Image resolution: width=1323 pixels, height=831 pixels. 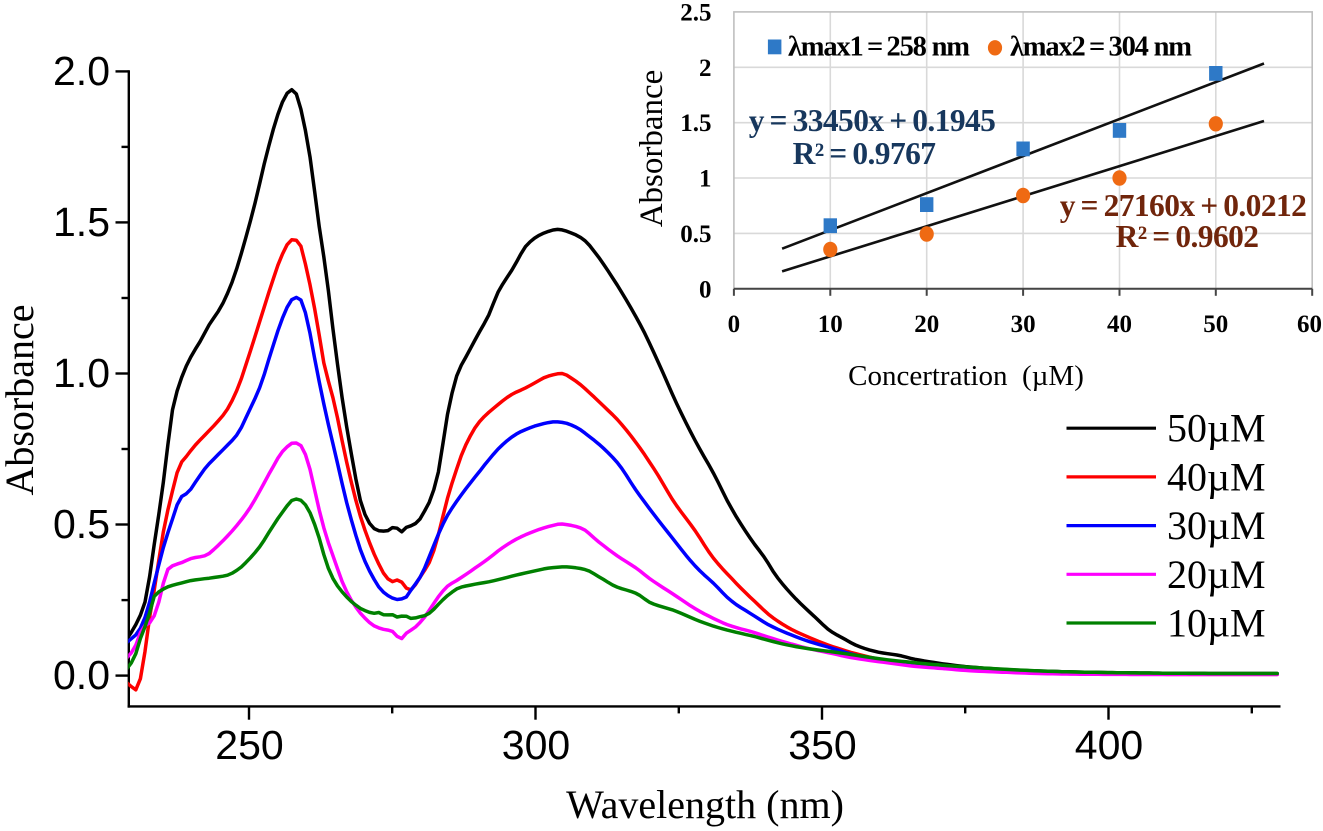 What do you see at coordinates (966, 376) in the screenshot?
I see `svg-text: Concertration (µM)` at bounding box center [966, 376].